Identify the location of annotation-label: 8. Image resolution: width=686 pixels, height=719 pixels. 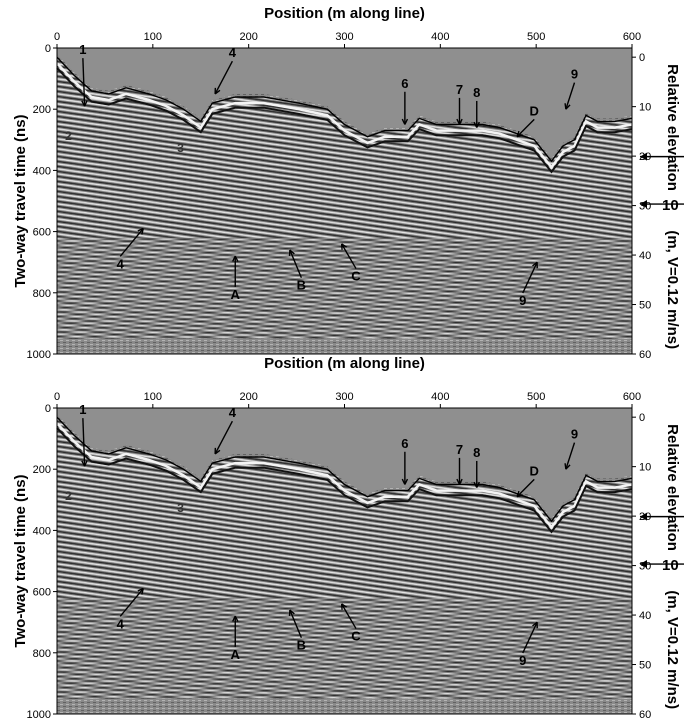
(476, 452).